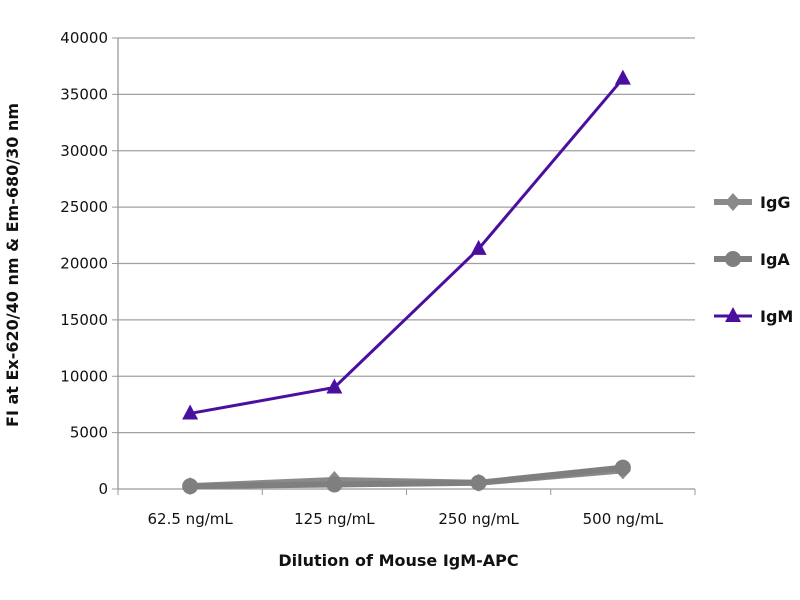 The width and height of the screenshot is (800, 600). Describe the element at coordinates (84, 207) in the screenshot. I see `y-tick-label: 25000` at that location.